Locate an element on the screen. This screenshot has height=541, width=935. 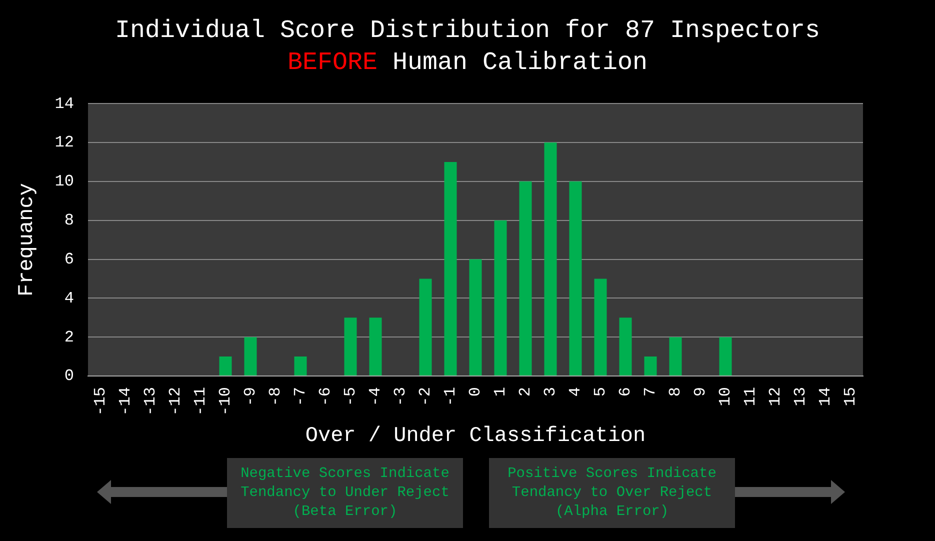
y-tick-label: 8 is located at coordinates (69, 221).